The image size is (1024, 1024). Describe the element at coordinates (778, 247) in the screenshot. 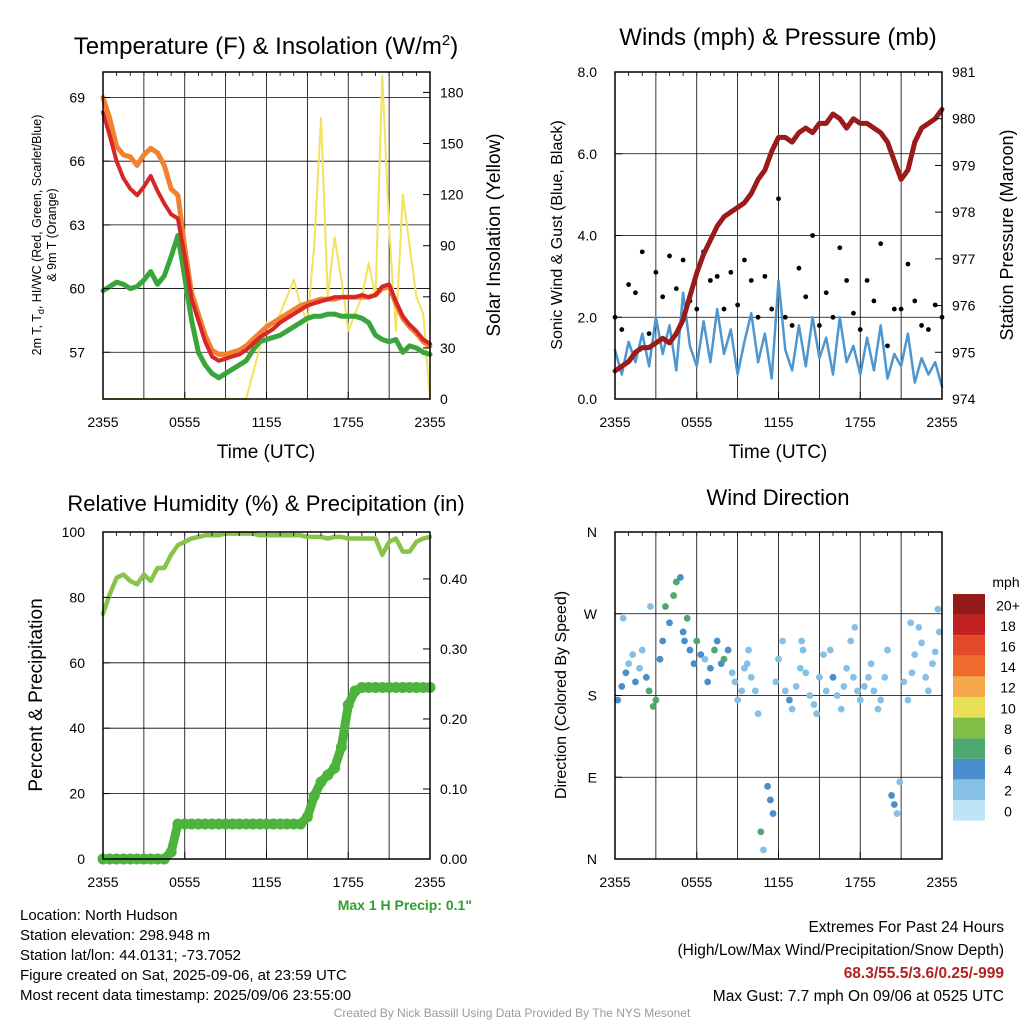

I see `winds-series` at that location.